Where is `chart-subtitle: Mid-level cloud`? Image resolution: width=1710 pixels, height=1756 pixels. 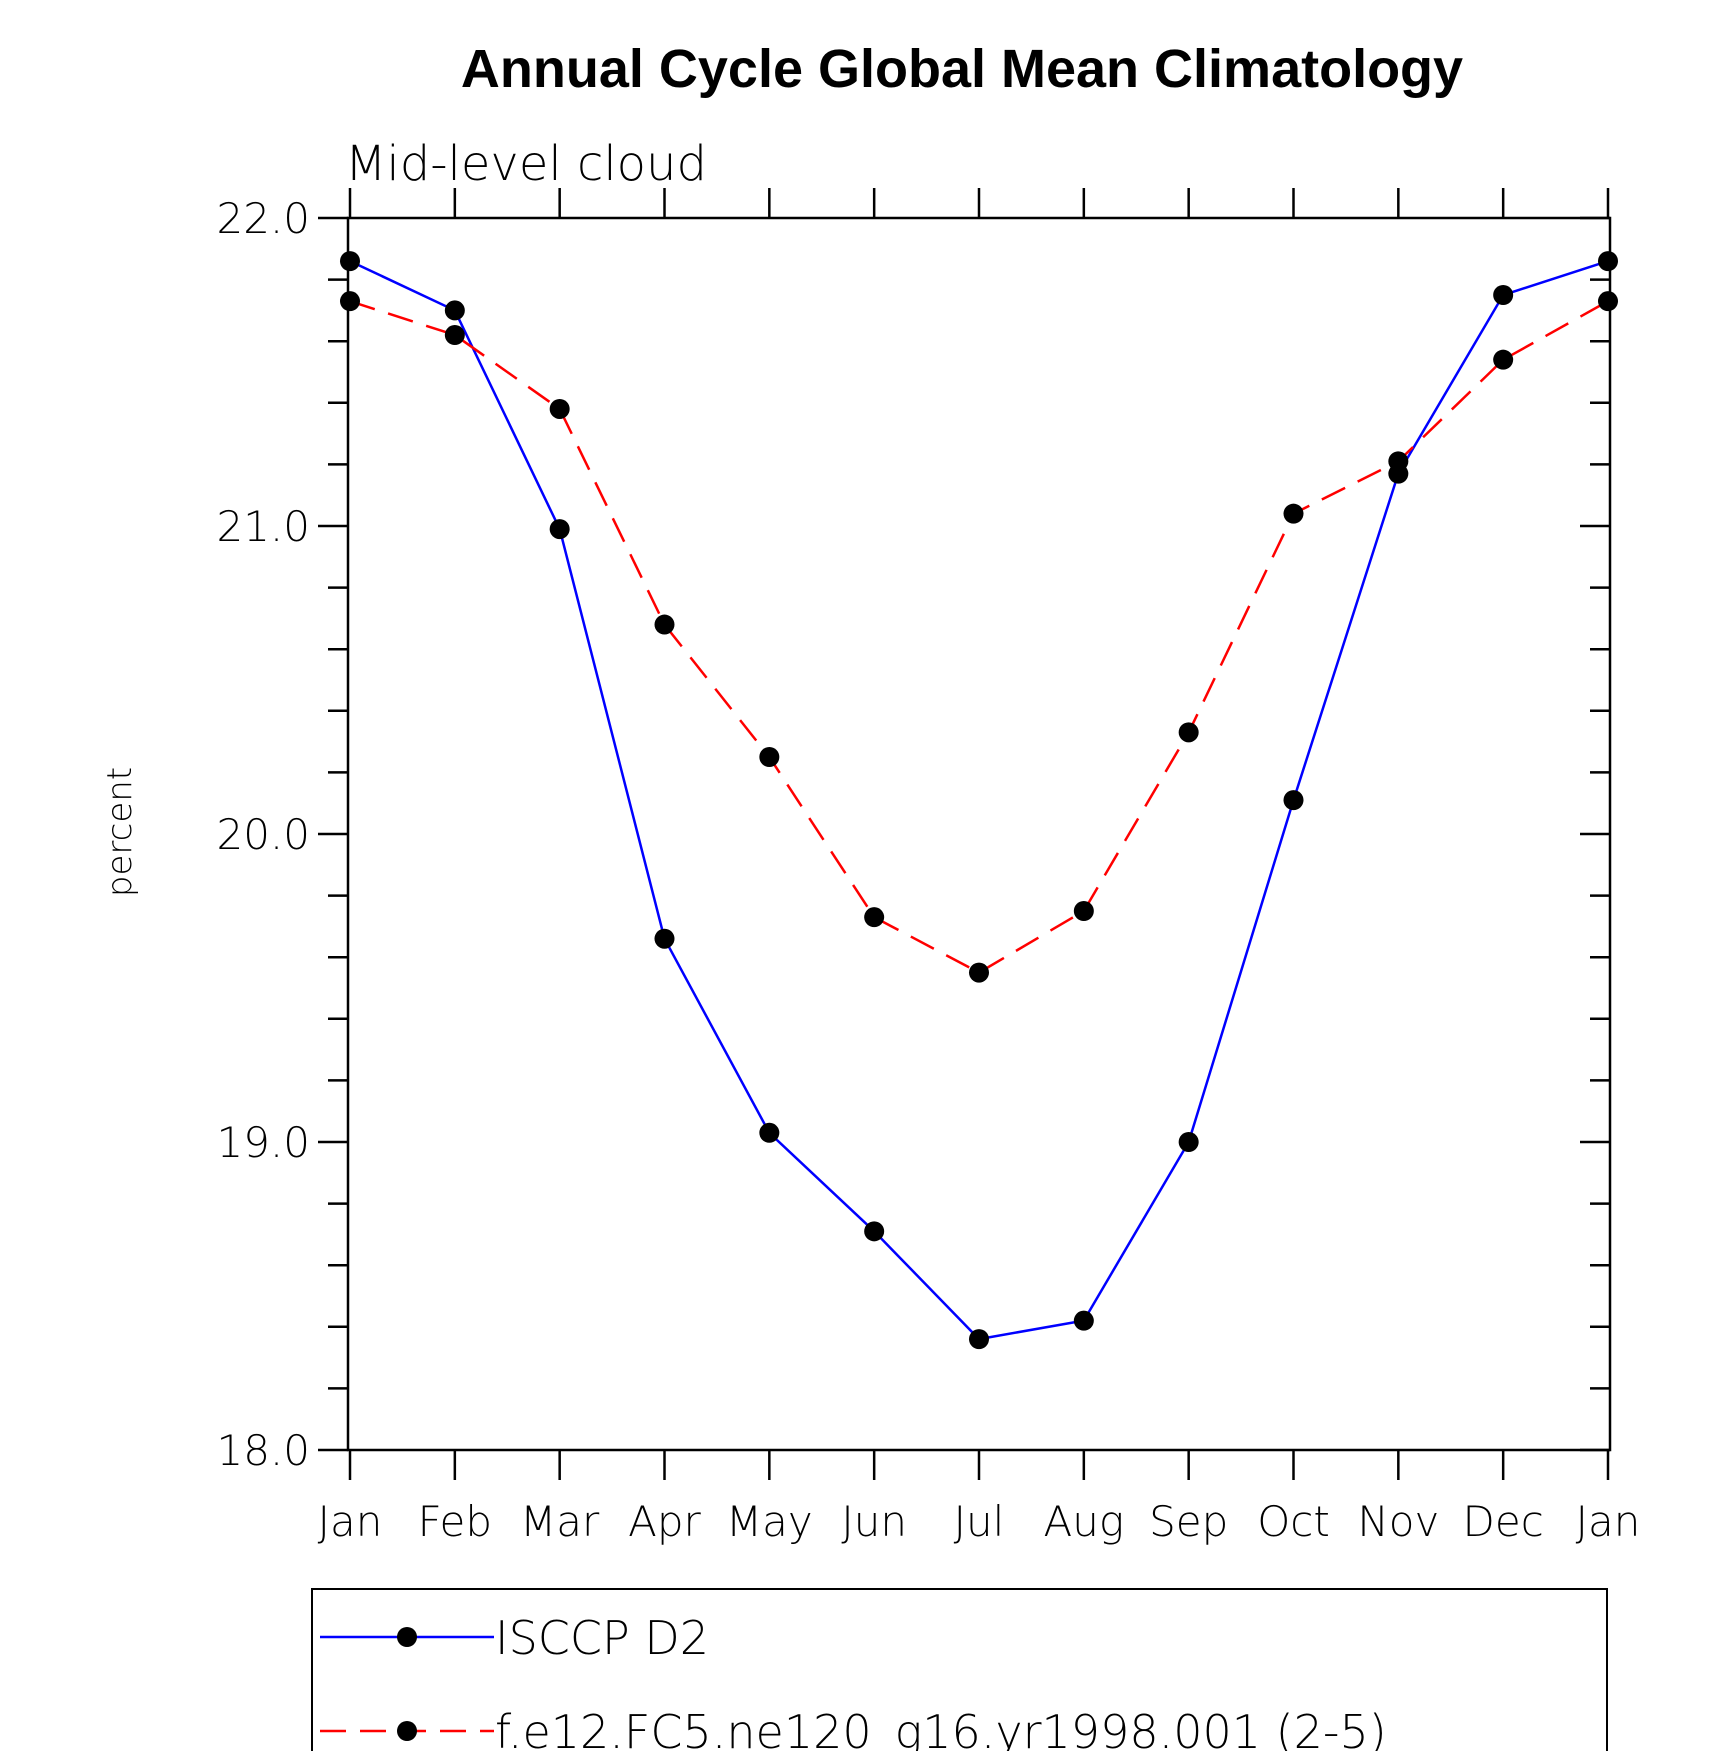
chart-subtitle: Mid-level cloud is located at coordinates (526, 164).